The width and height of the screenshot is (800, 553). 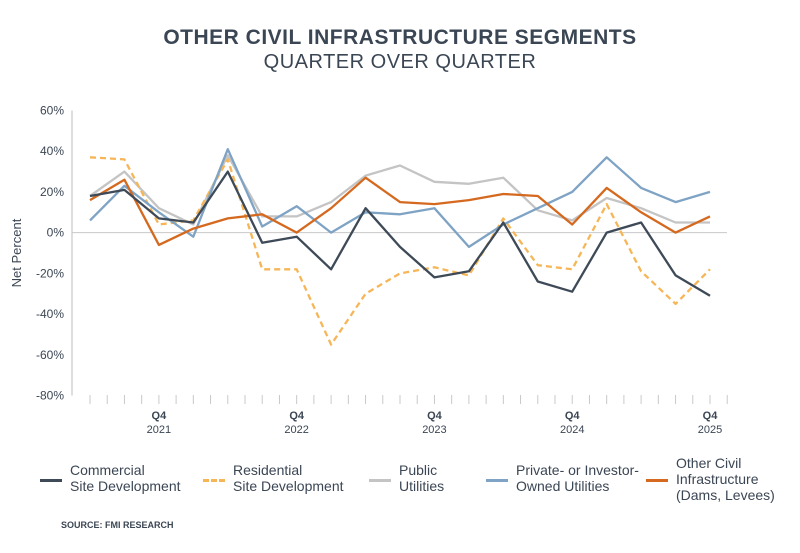 I want to click on series-line-other-civil-infrastructure-dams-levees-, so click(x=400, y=211).